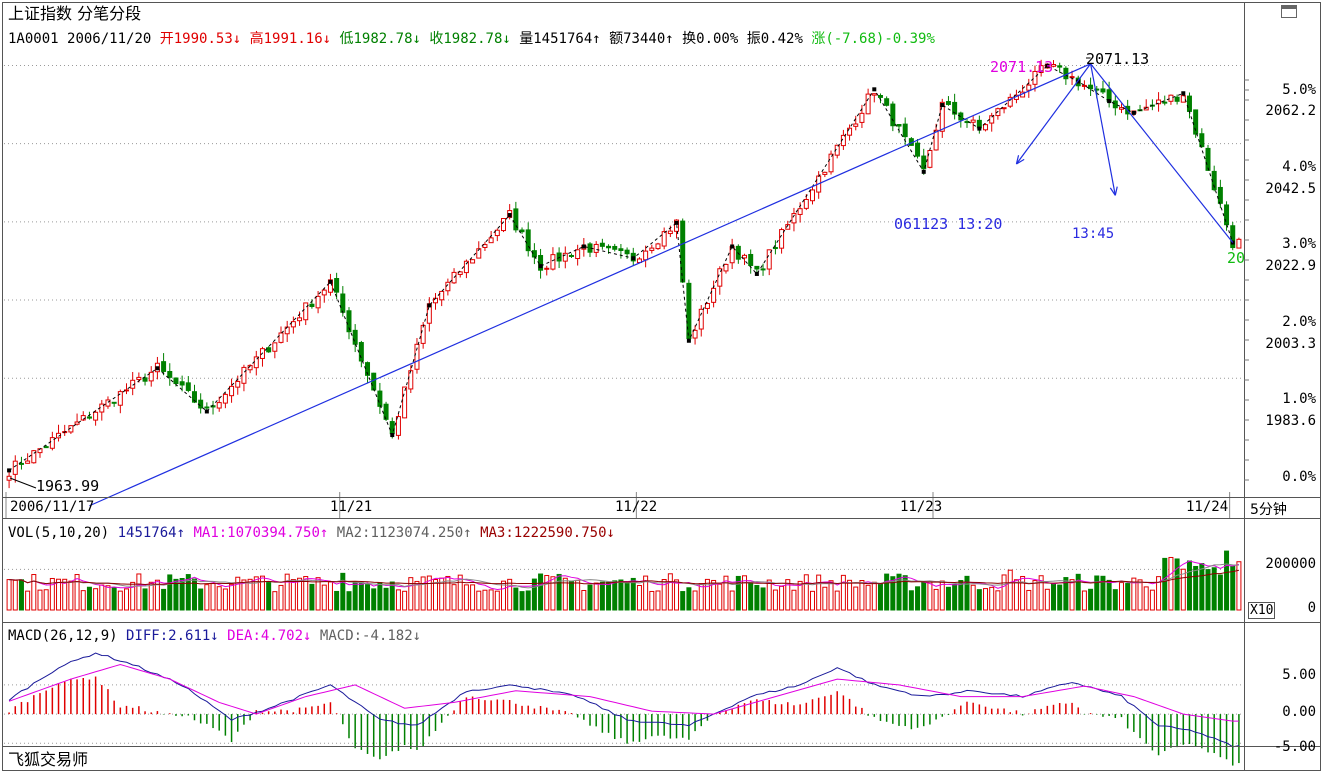  I want to click on vol-unit-badge: X10, so click(1262, 610).